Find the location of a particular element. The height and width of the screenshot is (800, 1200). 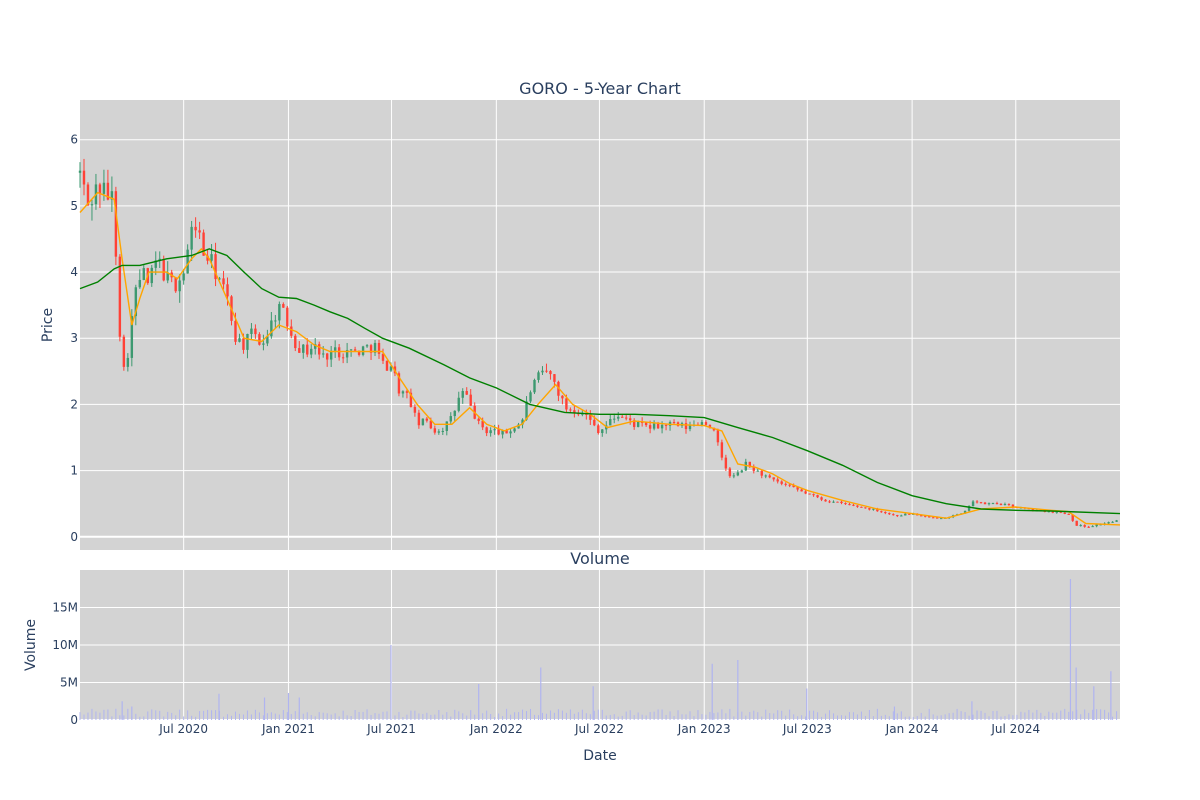

date-tick-label: Jul 2022 is located at coordinates (599, 729).